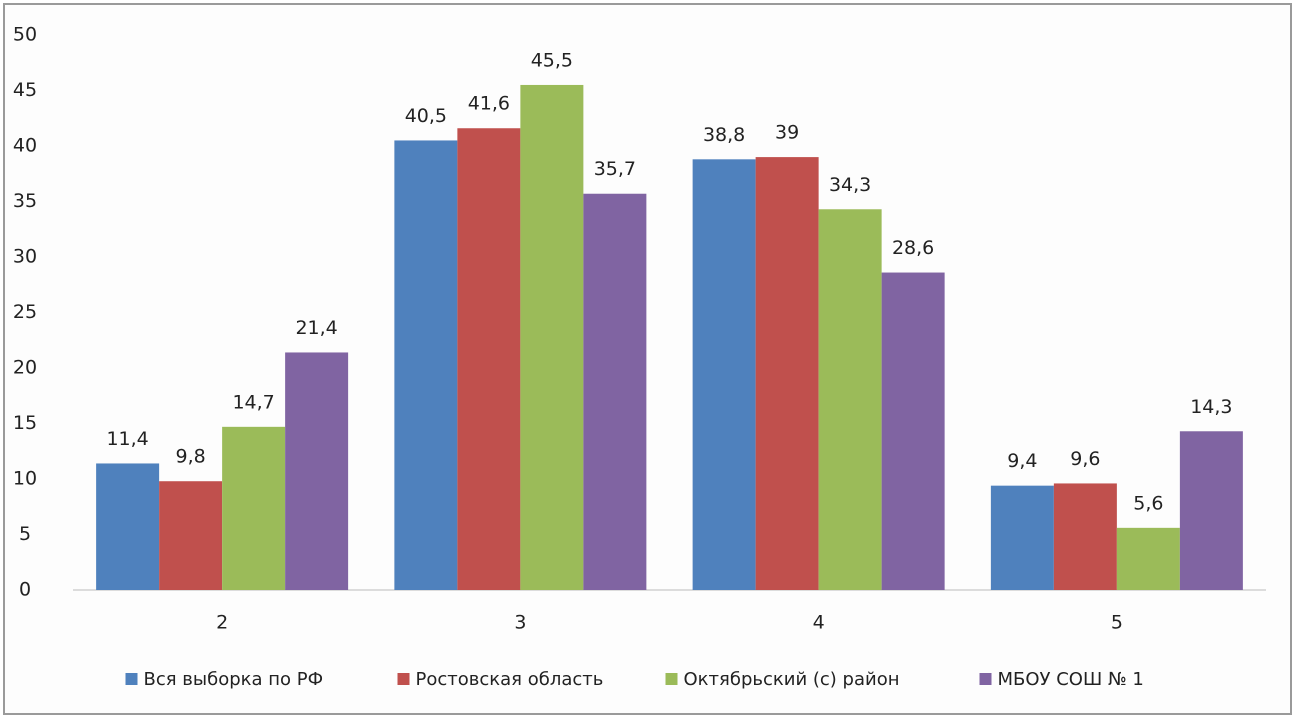  What do you see at coordinates (25, 590) in the screenshot?
I see `y-tick-label: 0` at bounding box center [25, 590].